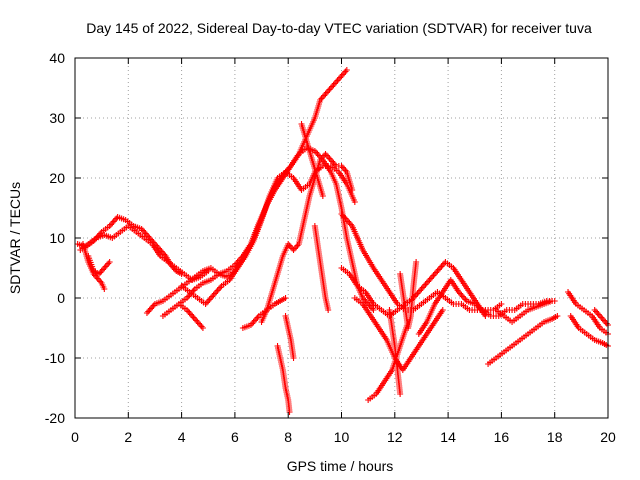  What do you see at coordinates (15, 238) in the screenshot?
I see `y-axis-label: SDTVAR / TECUs` at bounding box center [15, 238].